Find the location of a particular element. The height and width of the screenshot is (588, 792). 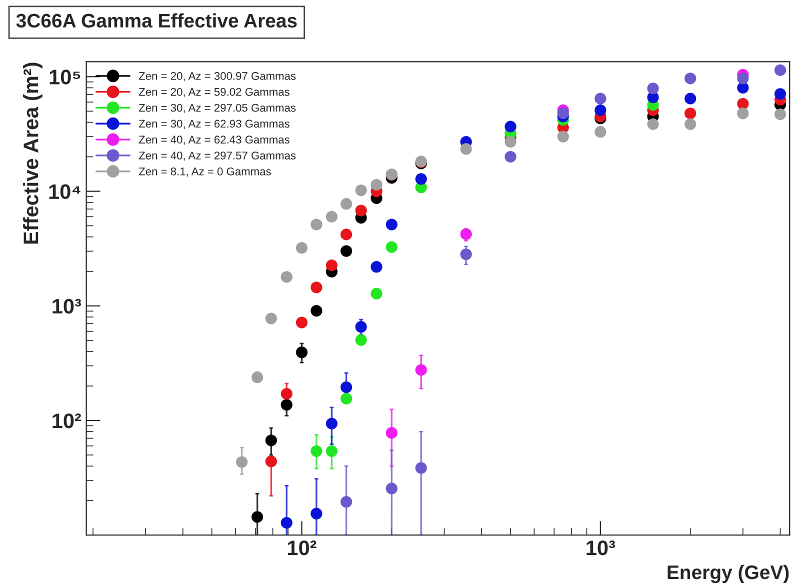

y-tick-label: 10⁴ is located at coordinates (64, 192).